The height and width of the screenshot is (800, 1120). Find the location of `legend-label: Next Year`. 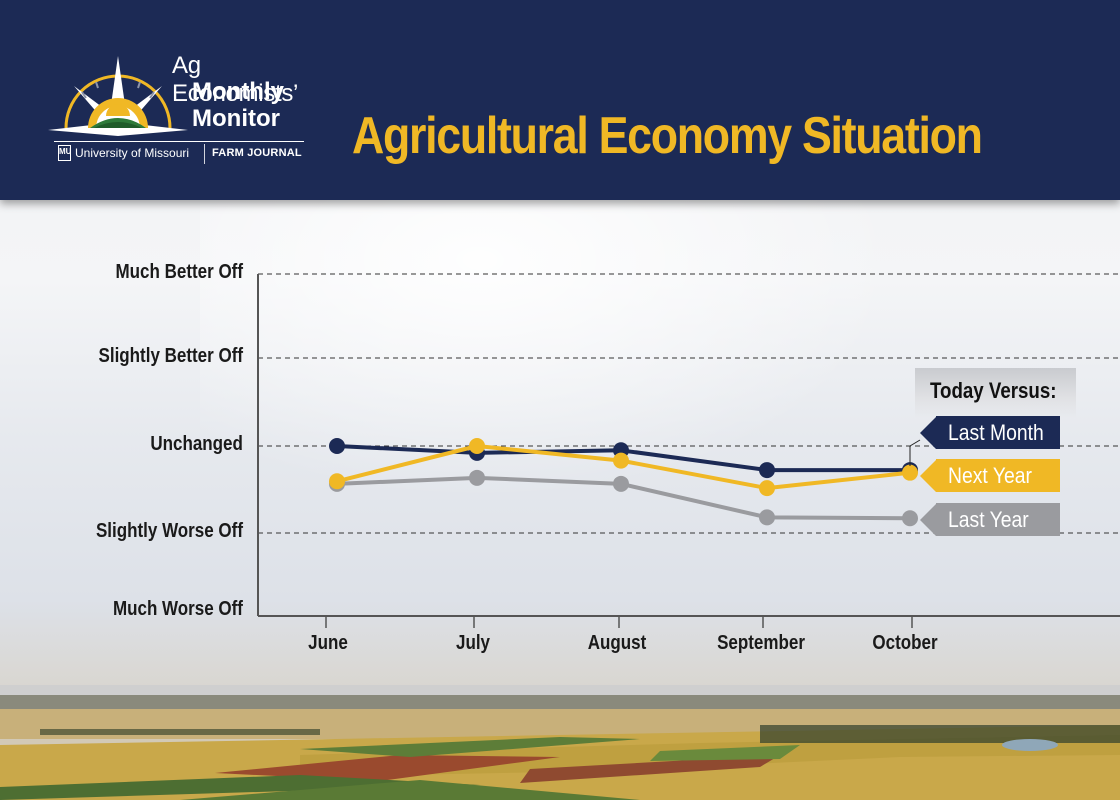

legend-label: Next Year is located at coordinates (990, 475).